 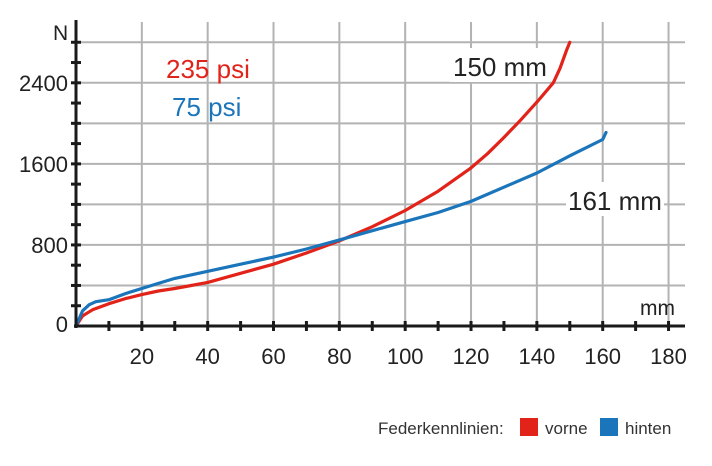 What do you see at coordinates (602, 356) in the screenshot?
I see `x-tick-label: 160` at bounding box center [602, 356].